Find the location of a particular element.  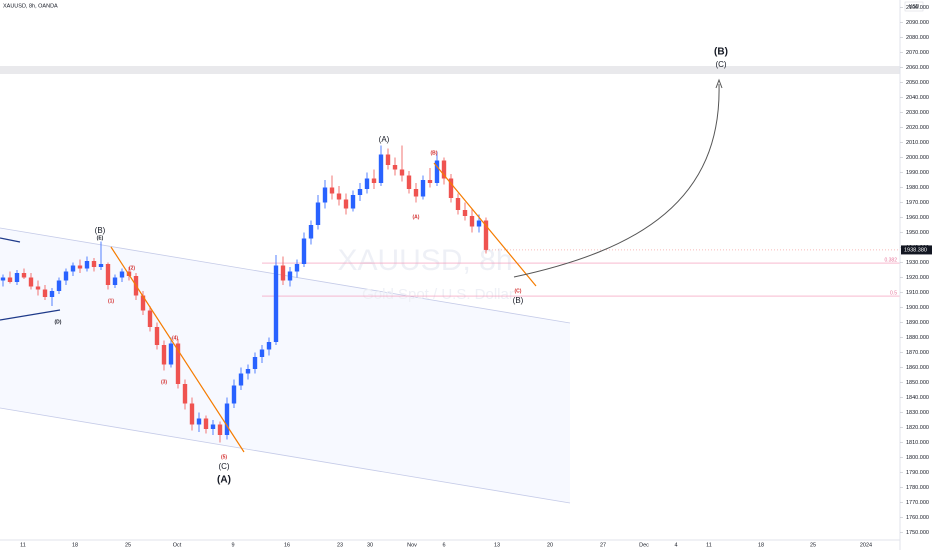

y-tick-label: 1980.000 is located at coordinates (917, 188).